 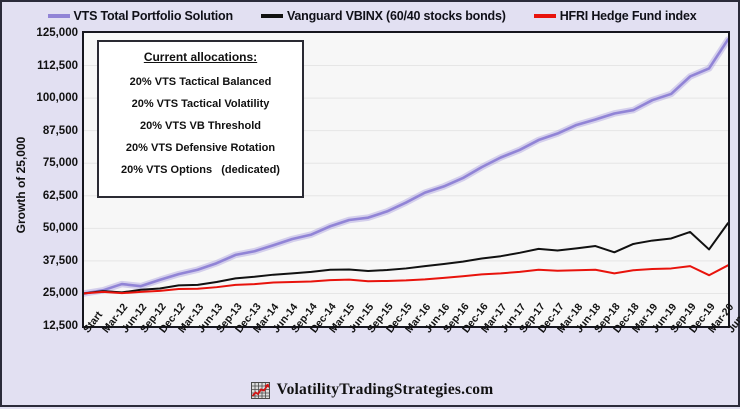 What do you see at coordinates (153, 16) in the screenshot?
I see `legend-label-vts: VTS Total Portfolio Solution` at bounding box center [153, 16].